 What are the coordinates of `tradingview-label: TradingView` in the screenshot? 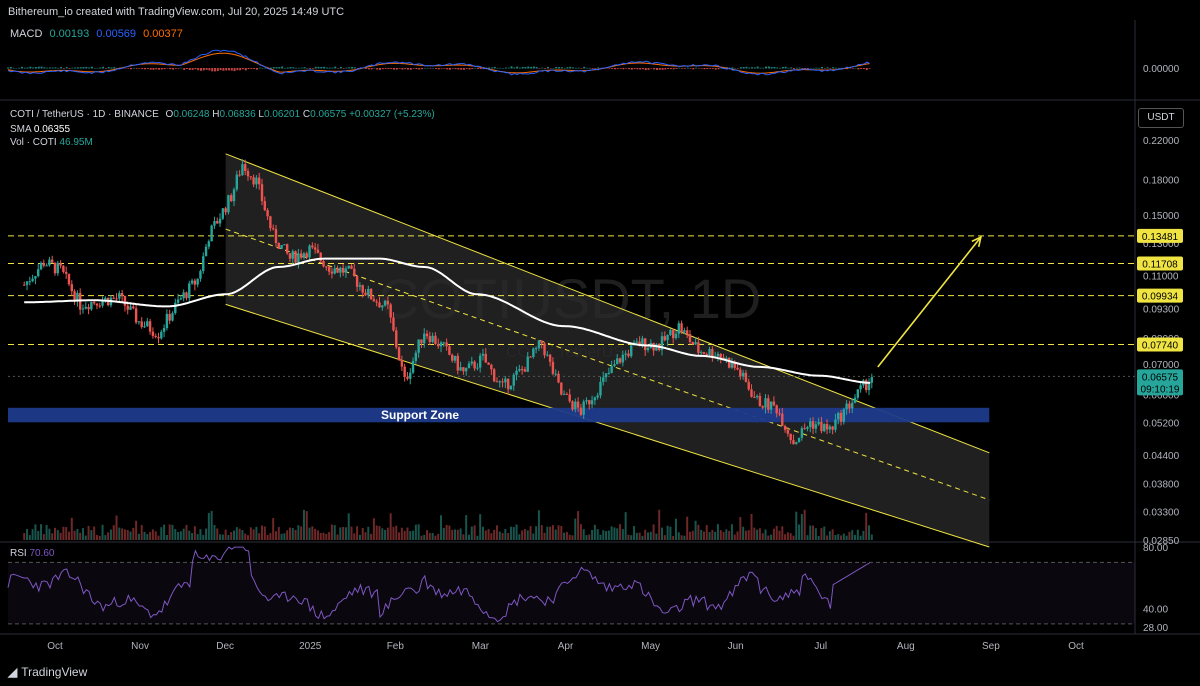 It's located at (54, 672).